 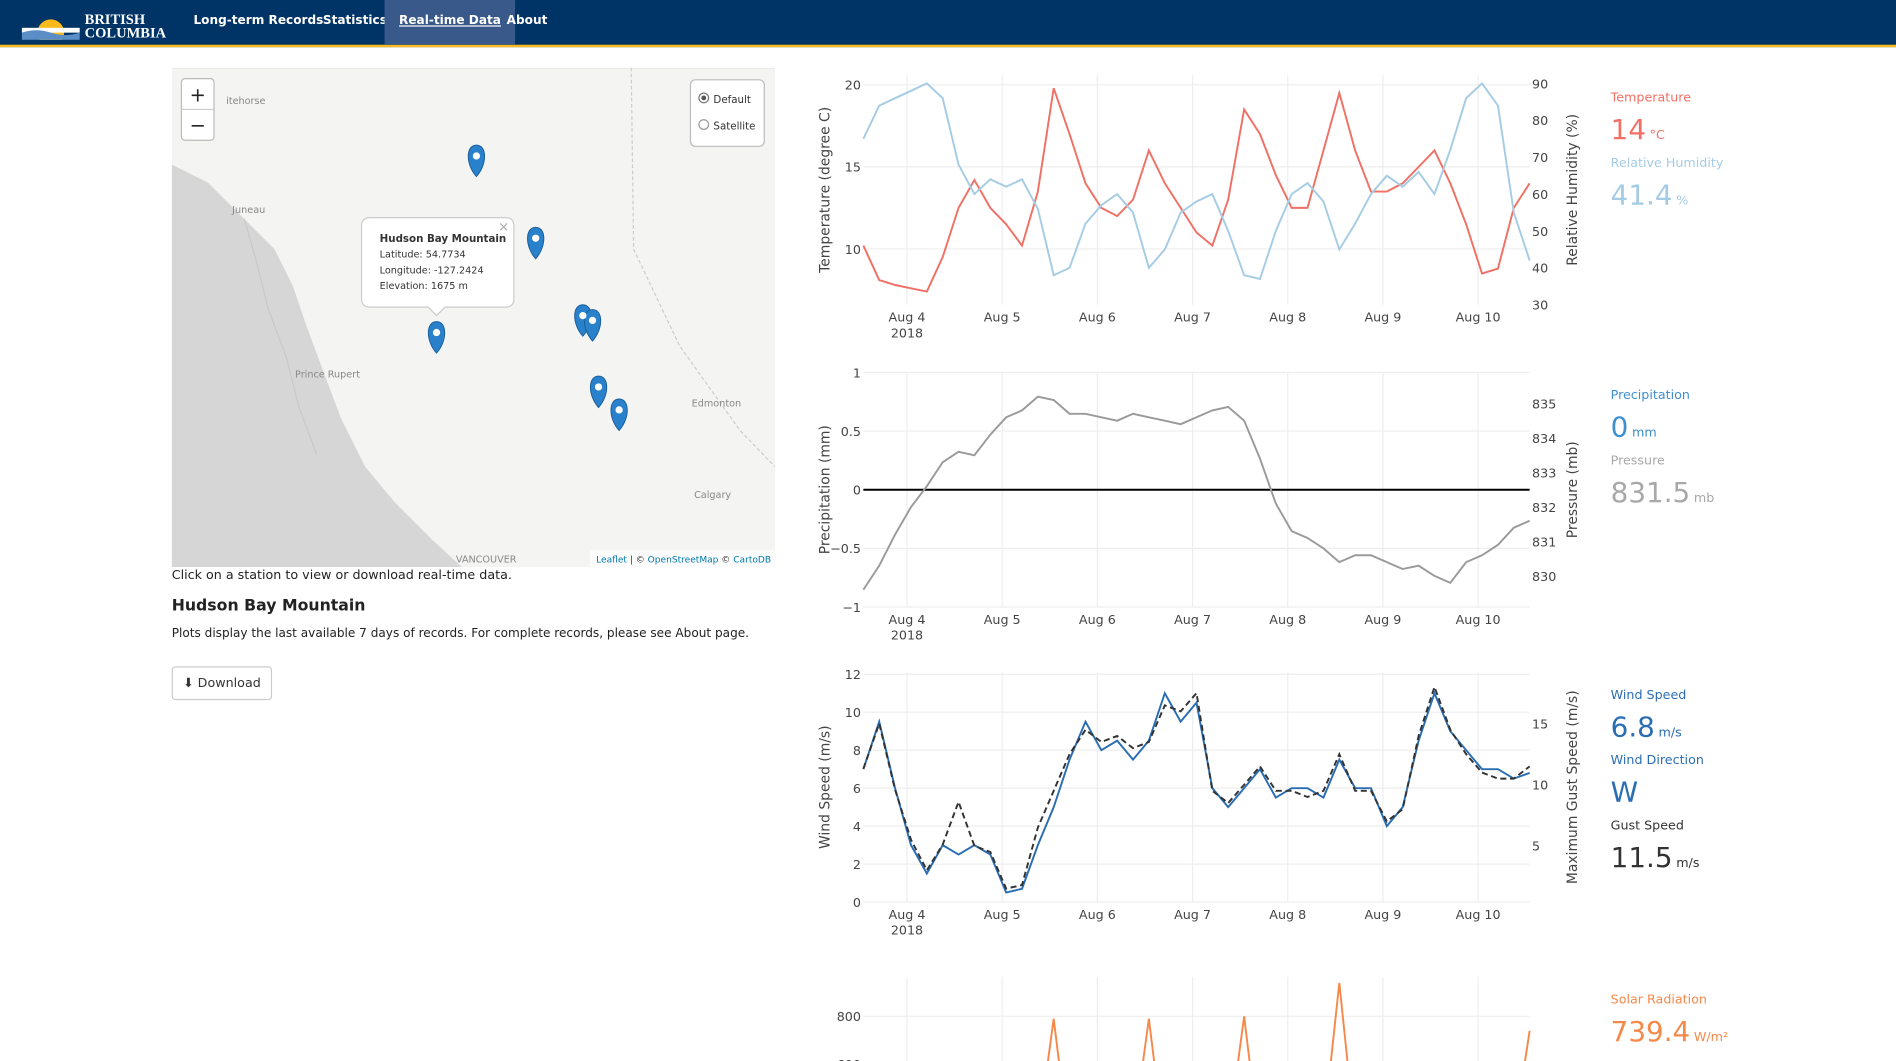 What do you see at coordinates (450, 22) in the screenshot?
I see `nav-link: Real-time Data` at bounding box center [450, 22].